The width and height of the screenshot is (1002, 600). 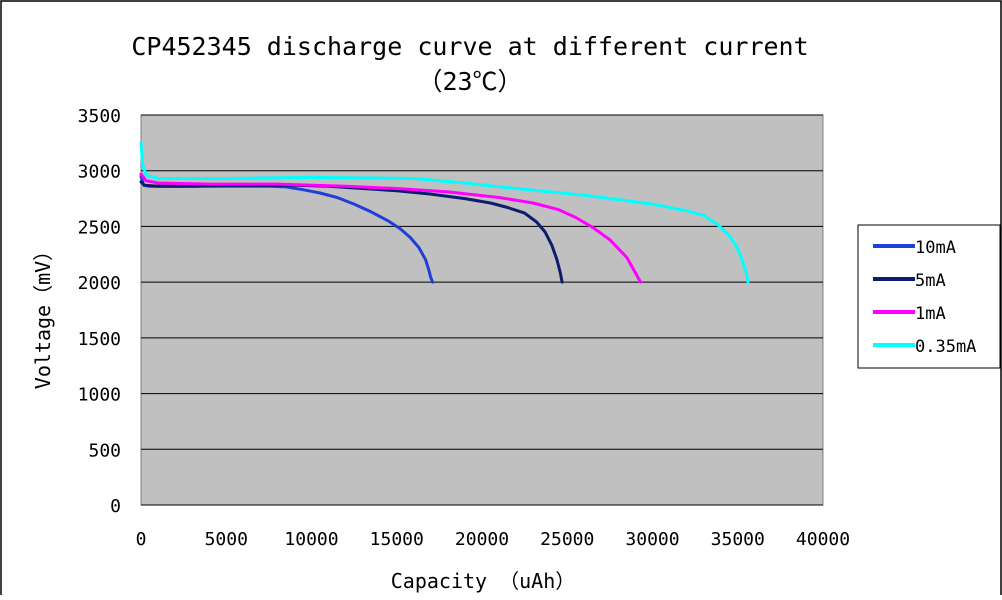 What do you see at coordinates (99, 116) in the screenshot?
I see `y-tick-label-7: 3500` at bounding box center [99, 116].